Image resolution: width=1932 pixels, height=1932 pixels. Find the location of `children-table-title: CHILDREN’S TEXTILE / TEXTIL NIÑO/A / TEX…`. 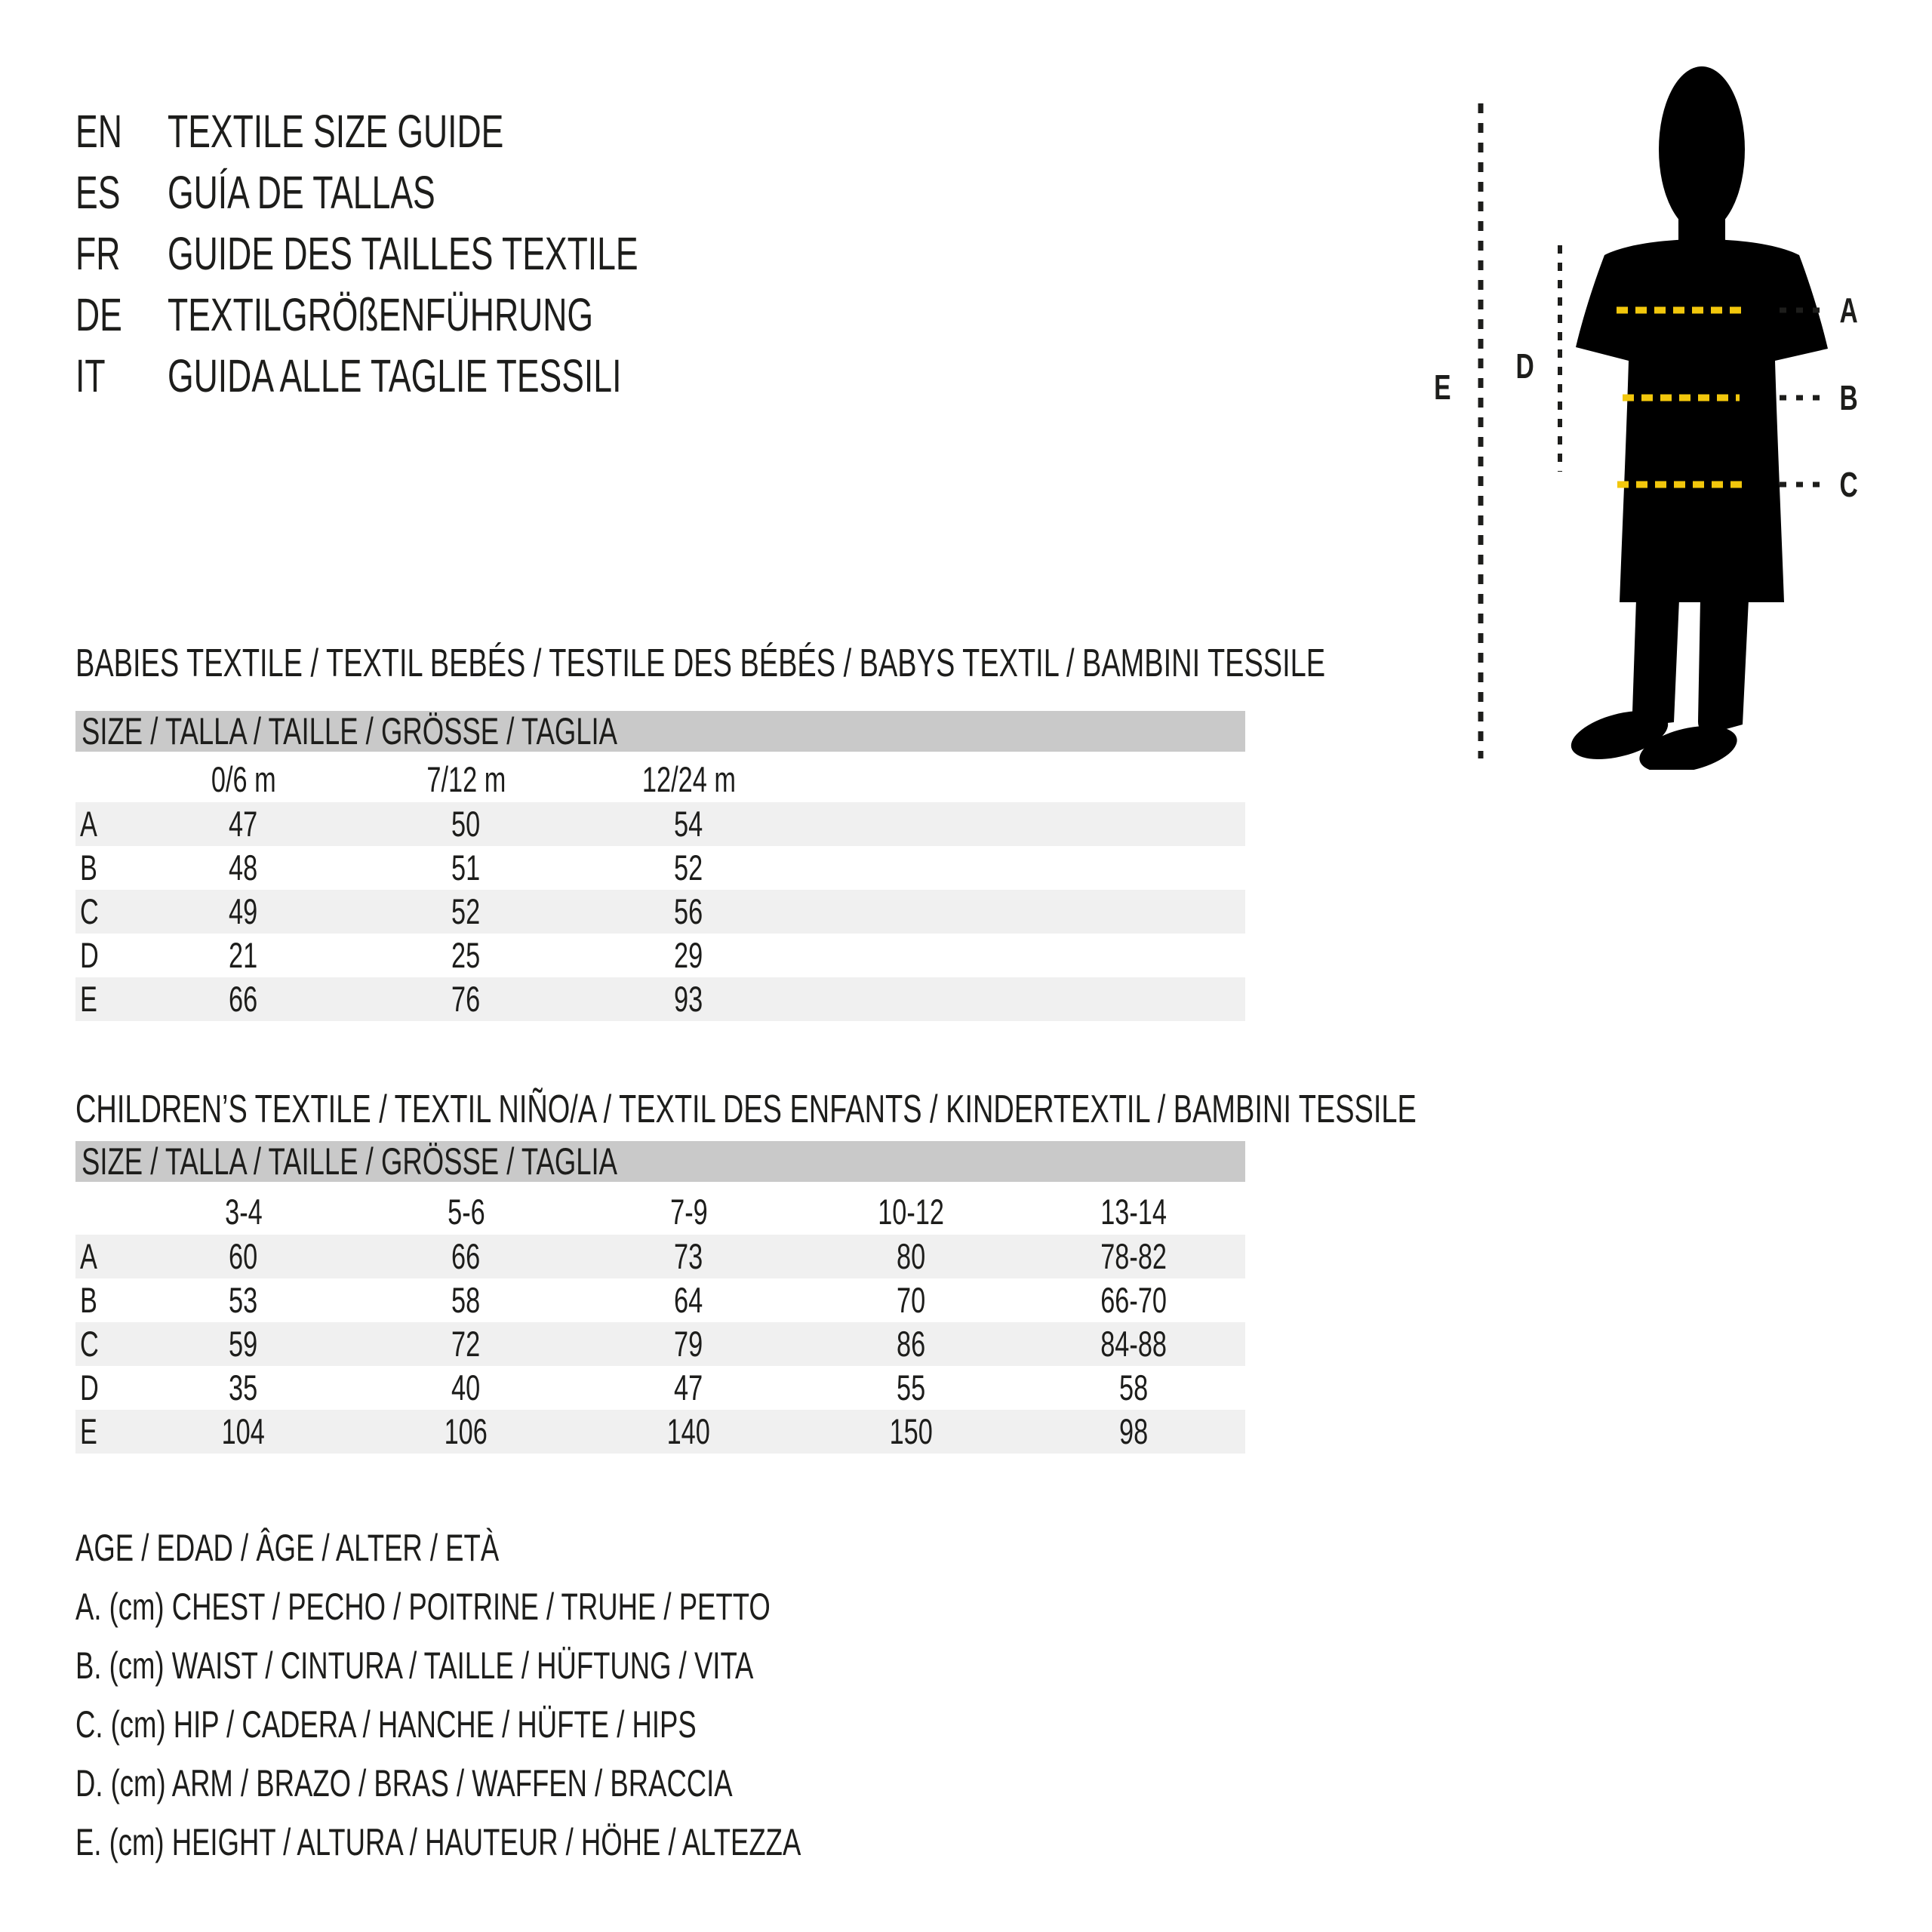

children-table-title: CHILDREN’S TEXTILE / TEXTIL NIÑO/A / TEX… is located at coordinates (746, 1109).